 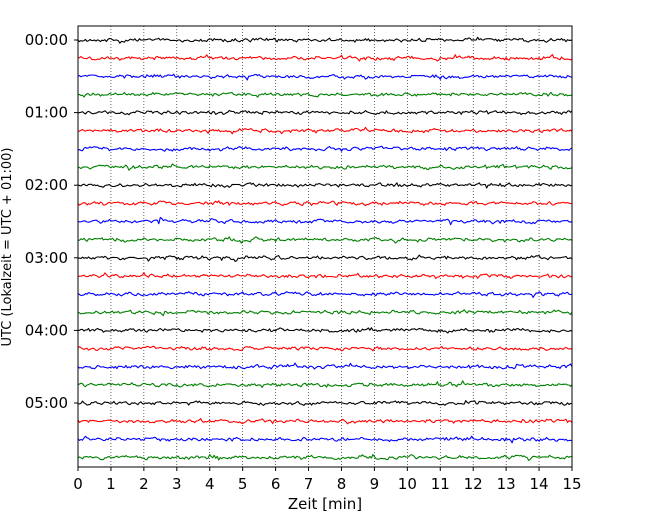 I want to click on y-tick-label: 04:00, so click(x=46, y=330).